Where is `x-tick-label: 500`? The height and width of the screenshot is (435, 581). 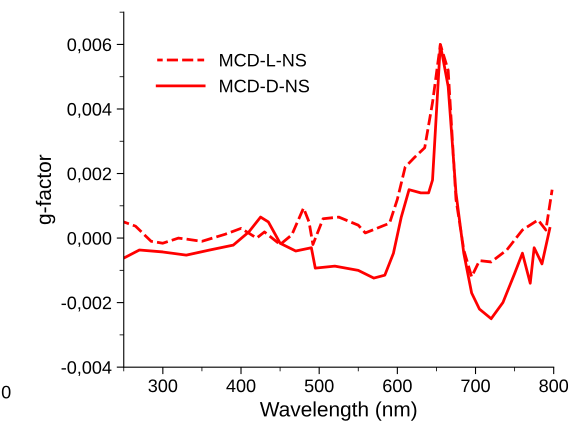 x-tick-label: 500 is located at coordinates (319, 385).